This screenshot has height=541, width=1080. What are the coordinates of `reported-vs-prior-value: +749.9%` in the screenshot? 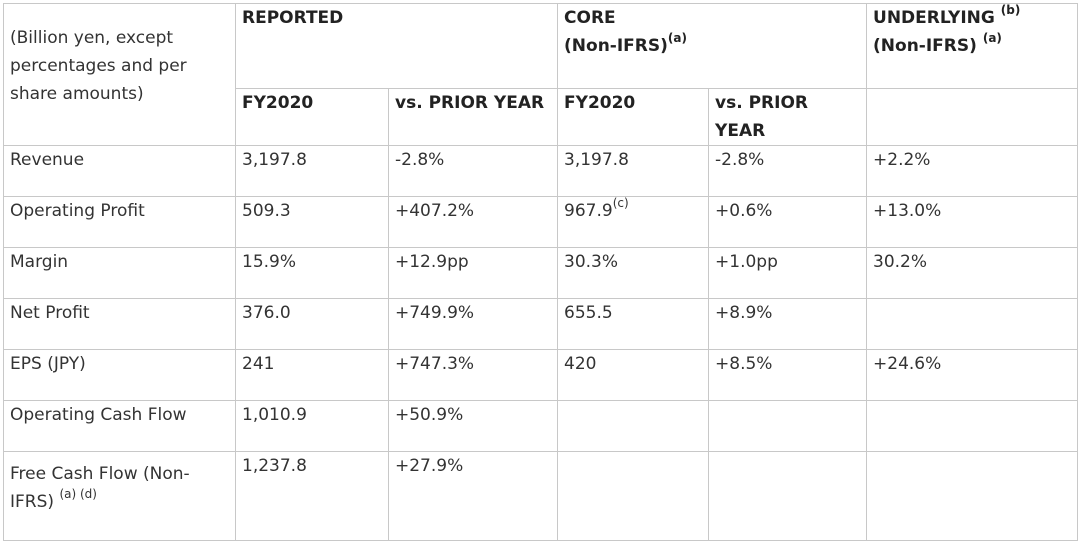 It's located at (473, 324).